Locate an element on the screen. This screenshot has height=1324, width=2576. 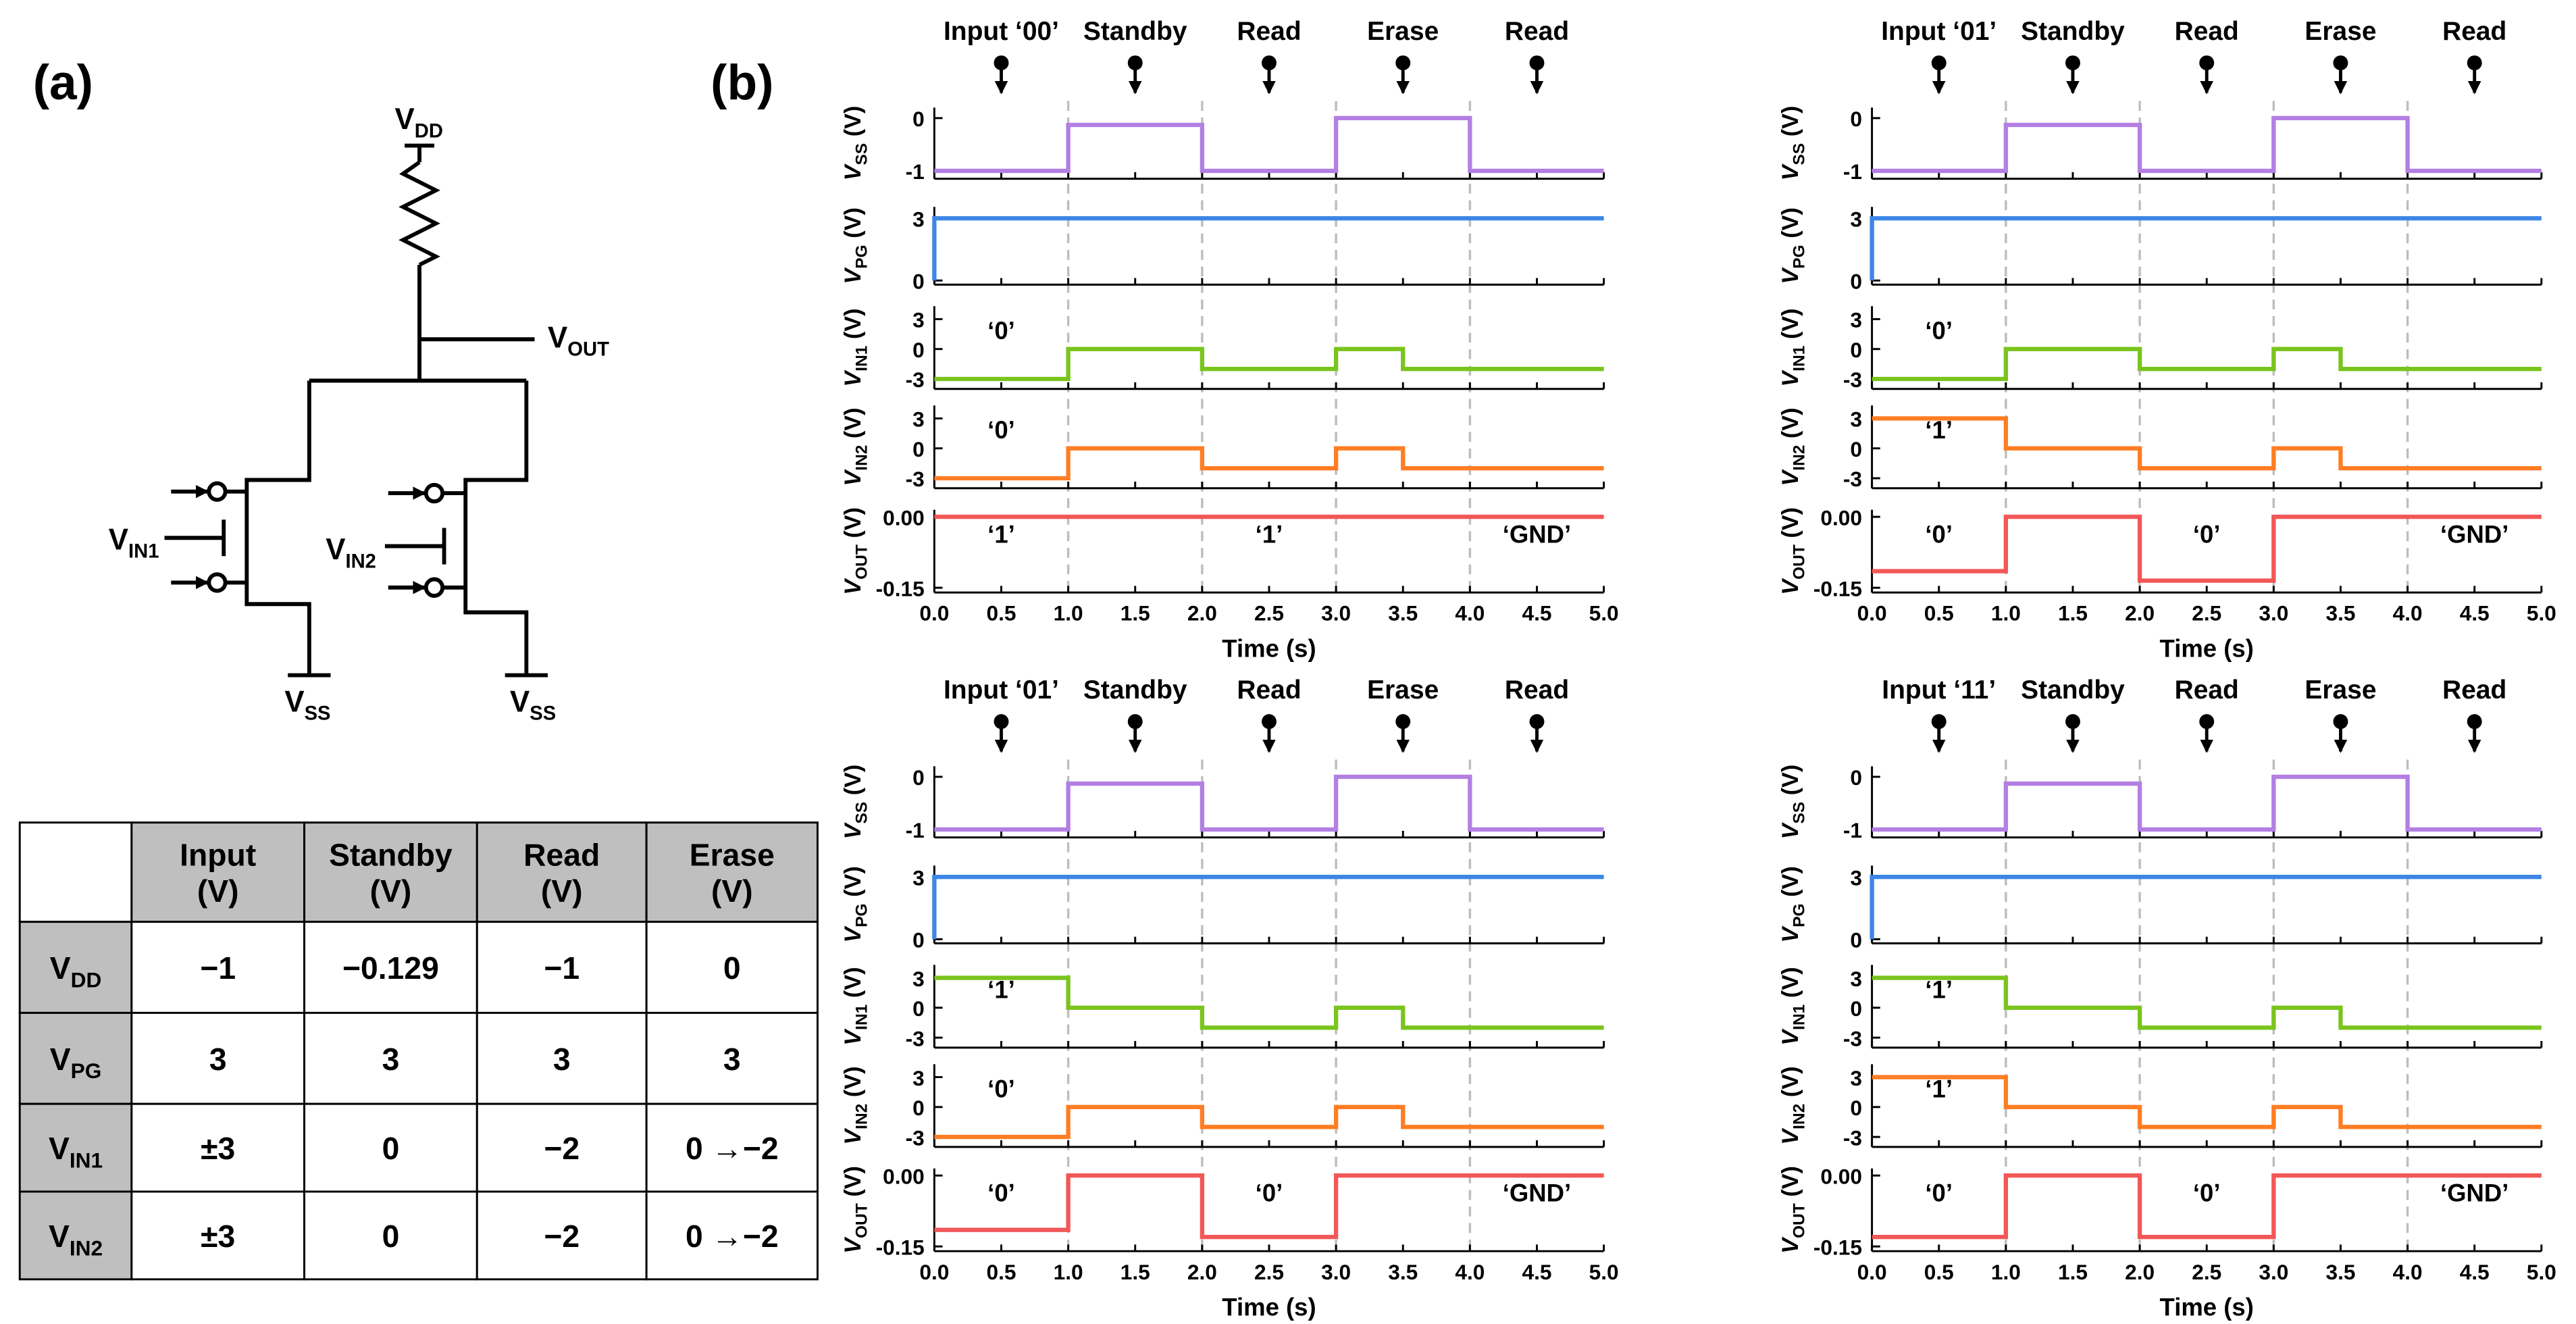
x-tick-label: 4.5 is located at coordinates (2475, 614).